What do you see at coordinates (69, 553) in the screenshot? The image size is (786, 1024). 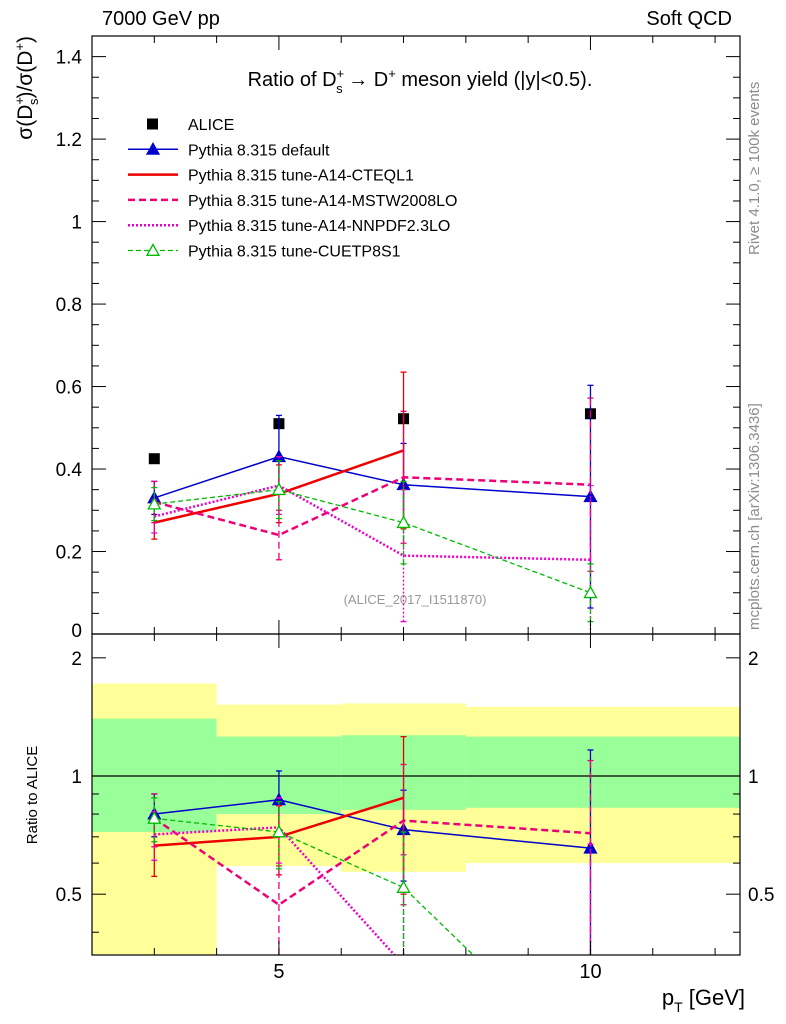 I see `ytick-label-0.2: 0.2` at bounding box center [69, 553].